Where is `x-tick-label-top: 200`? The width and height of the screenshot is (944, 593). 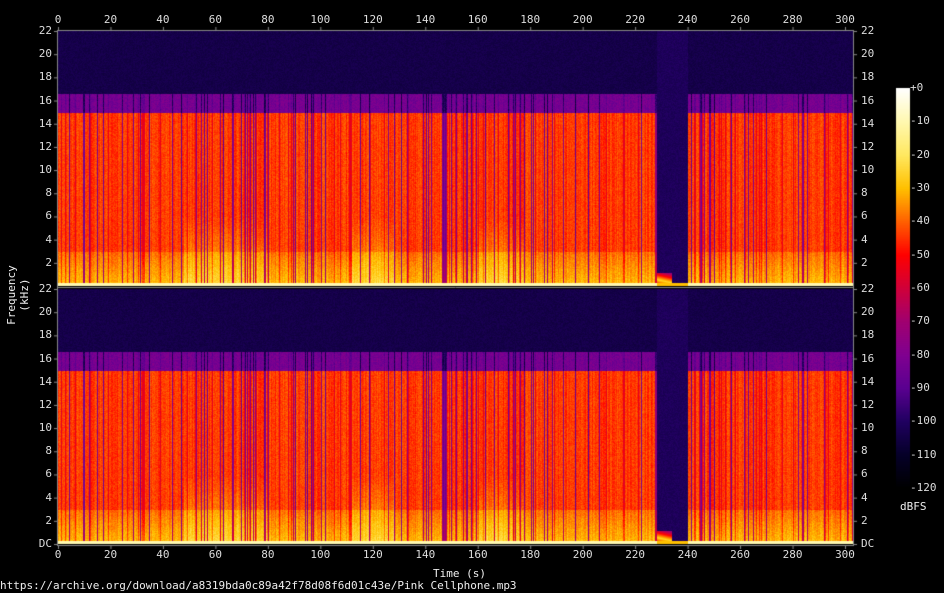
x-tick-label-top: 200 is located at coordinates (582, 19).